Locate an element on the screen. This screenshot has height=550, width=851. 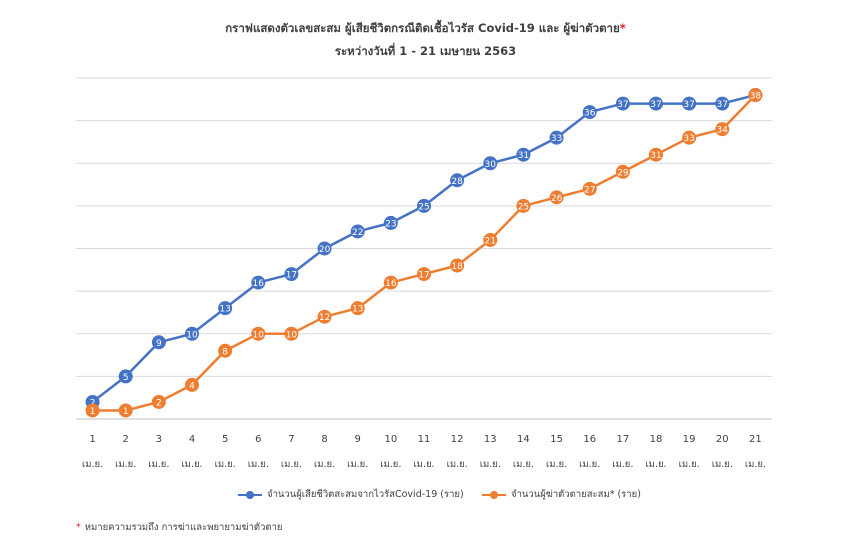
data-label: 12 is located at coordinates (324, 318).